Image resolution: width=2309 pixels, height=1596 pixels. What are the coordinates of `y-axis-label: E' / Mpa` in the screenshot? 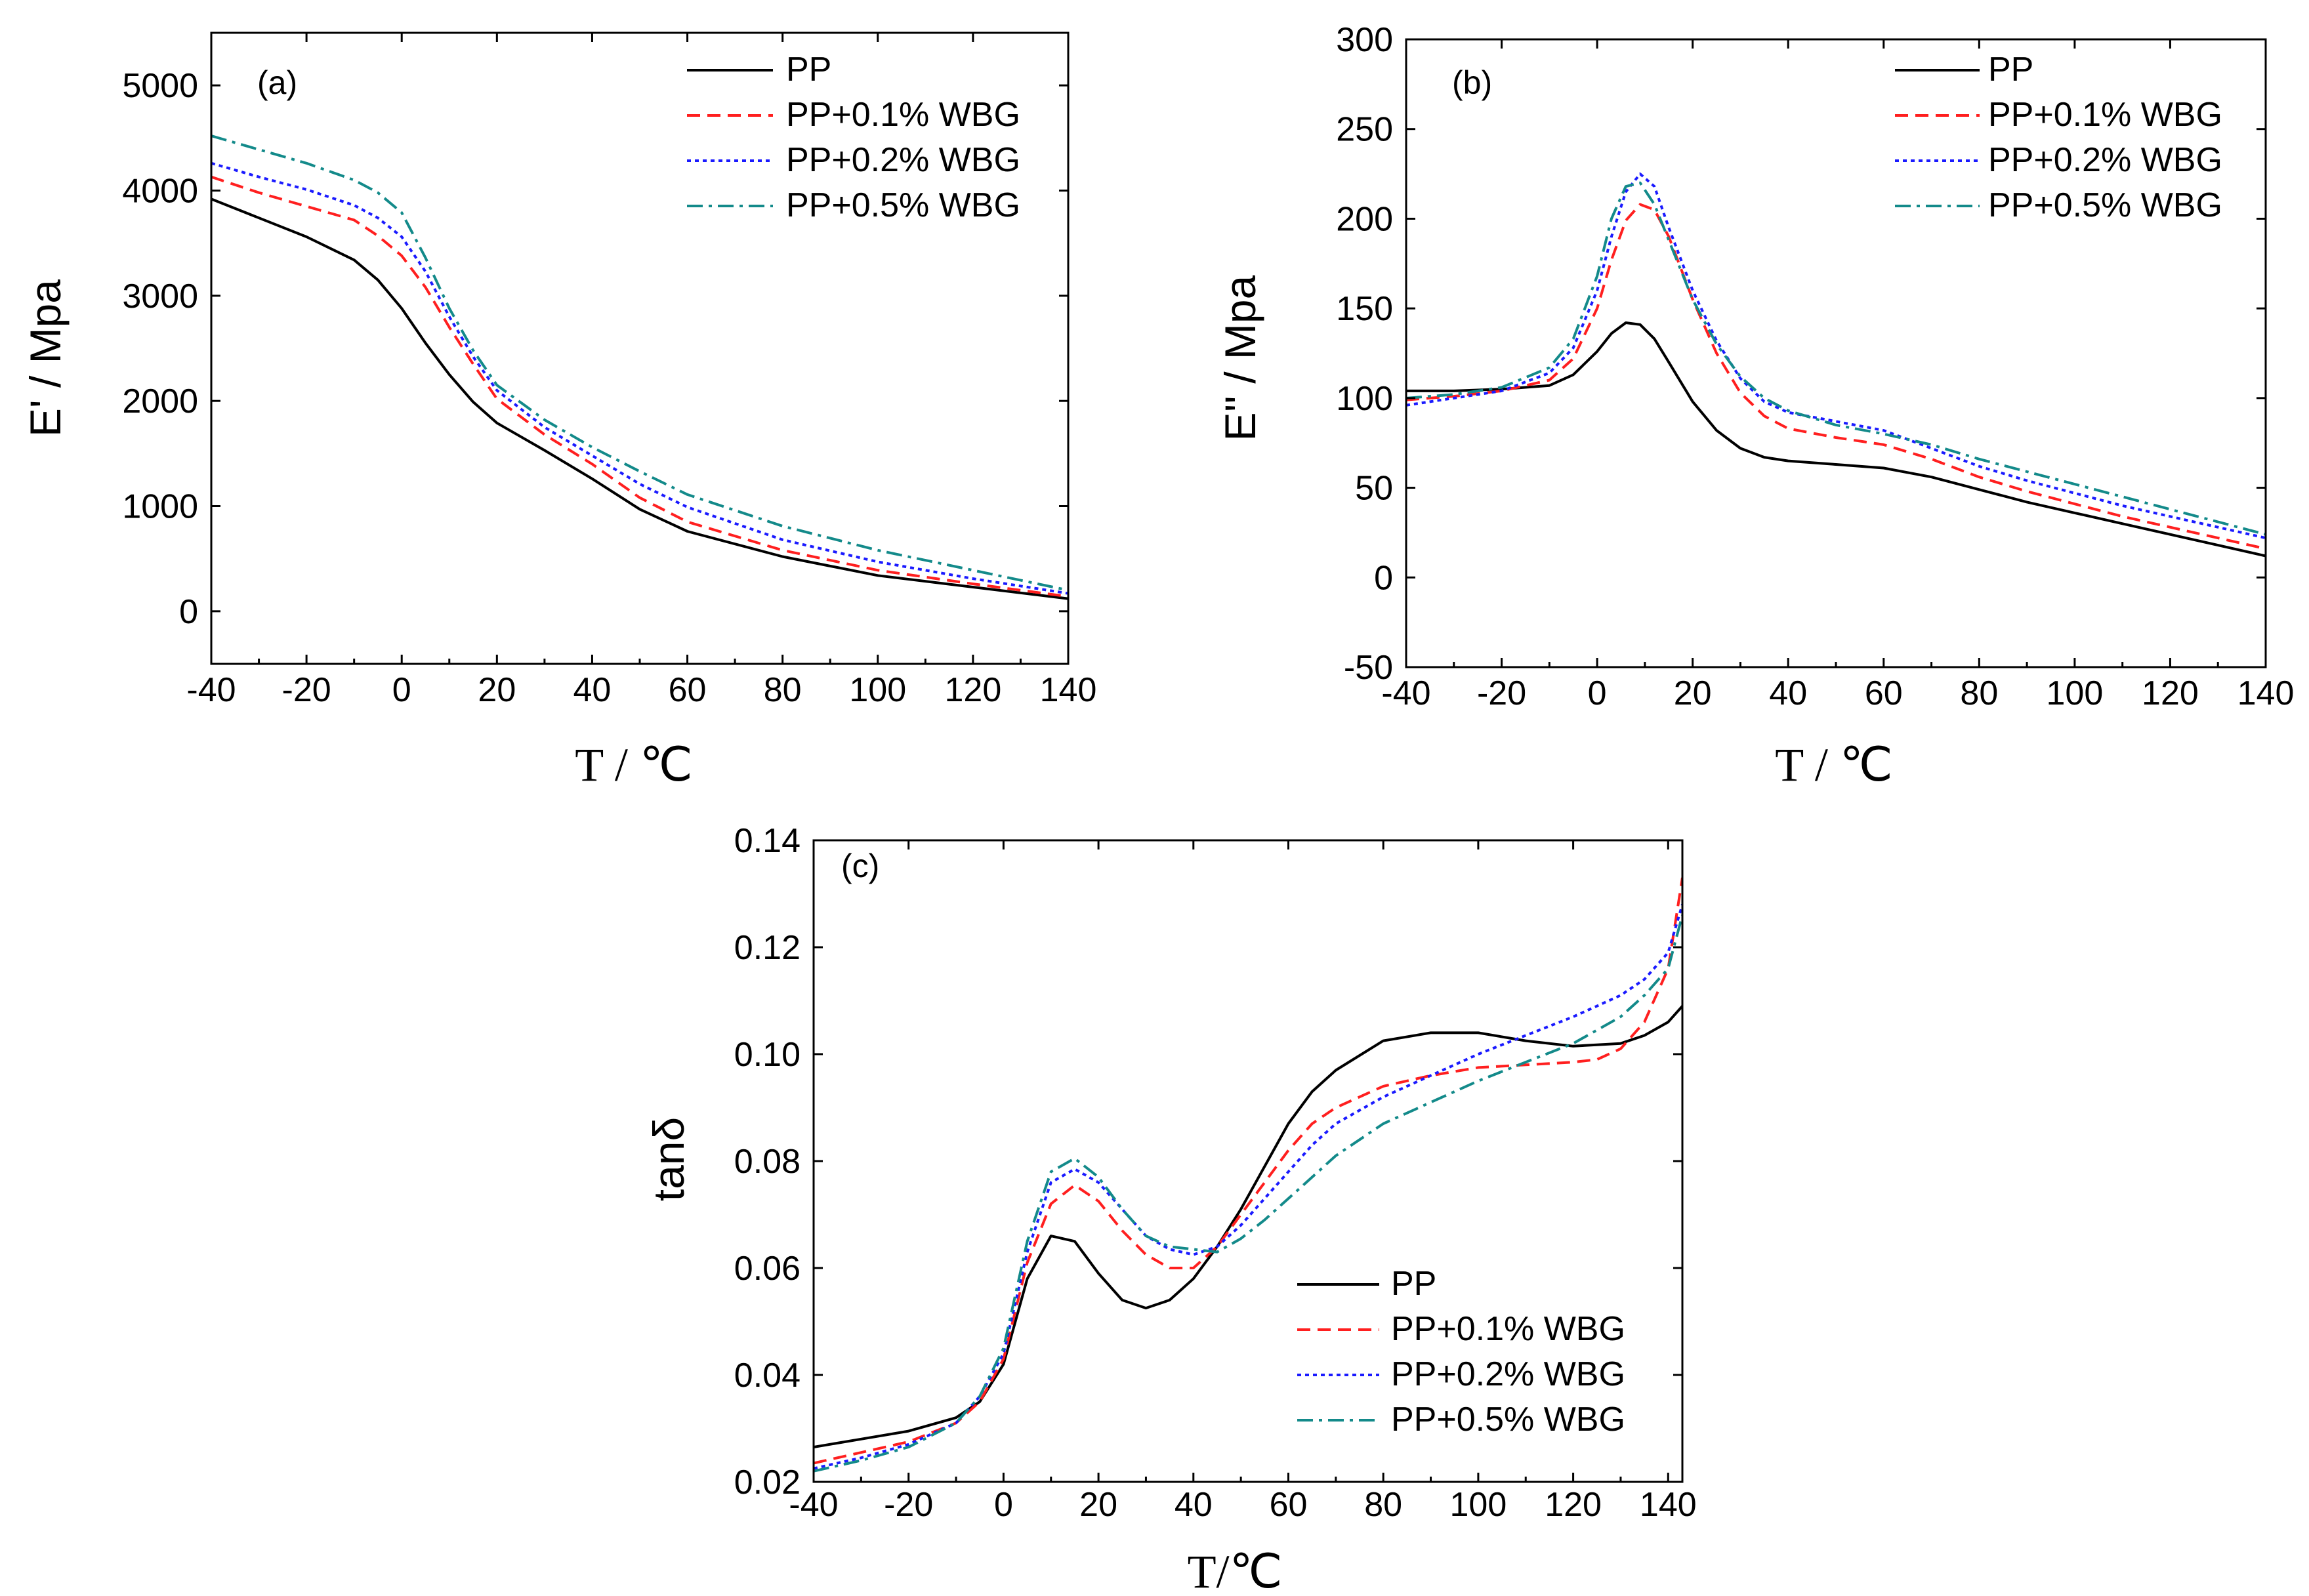 It's located at (45, 358).